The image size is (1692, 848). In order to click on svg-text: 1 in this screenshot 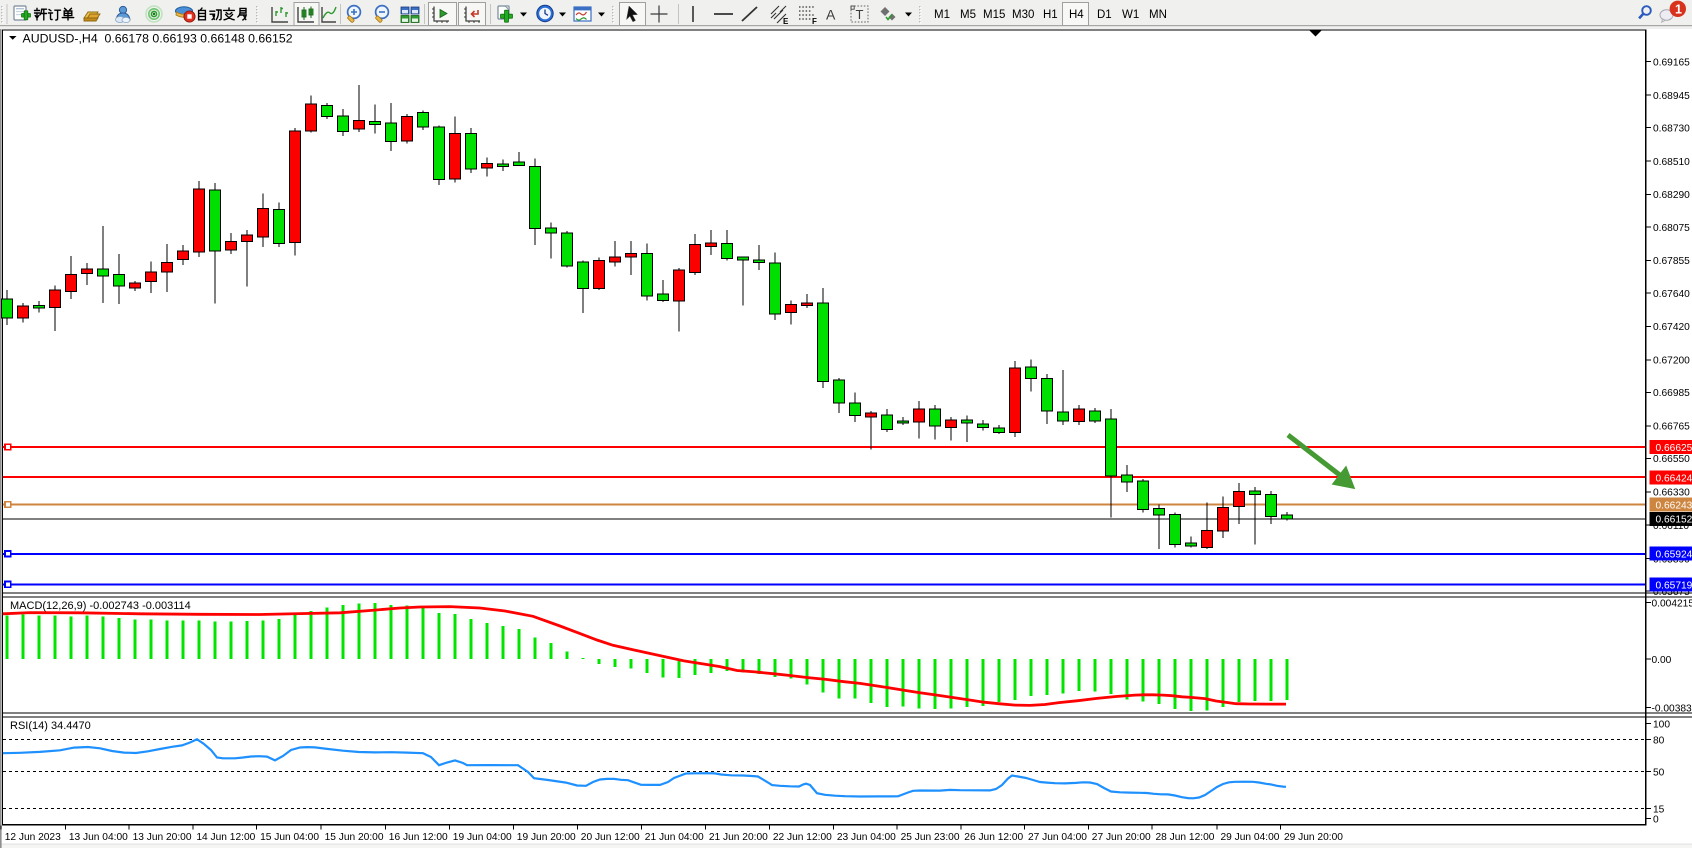, I will do `click(1678, 9)`.